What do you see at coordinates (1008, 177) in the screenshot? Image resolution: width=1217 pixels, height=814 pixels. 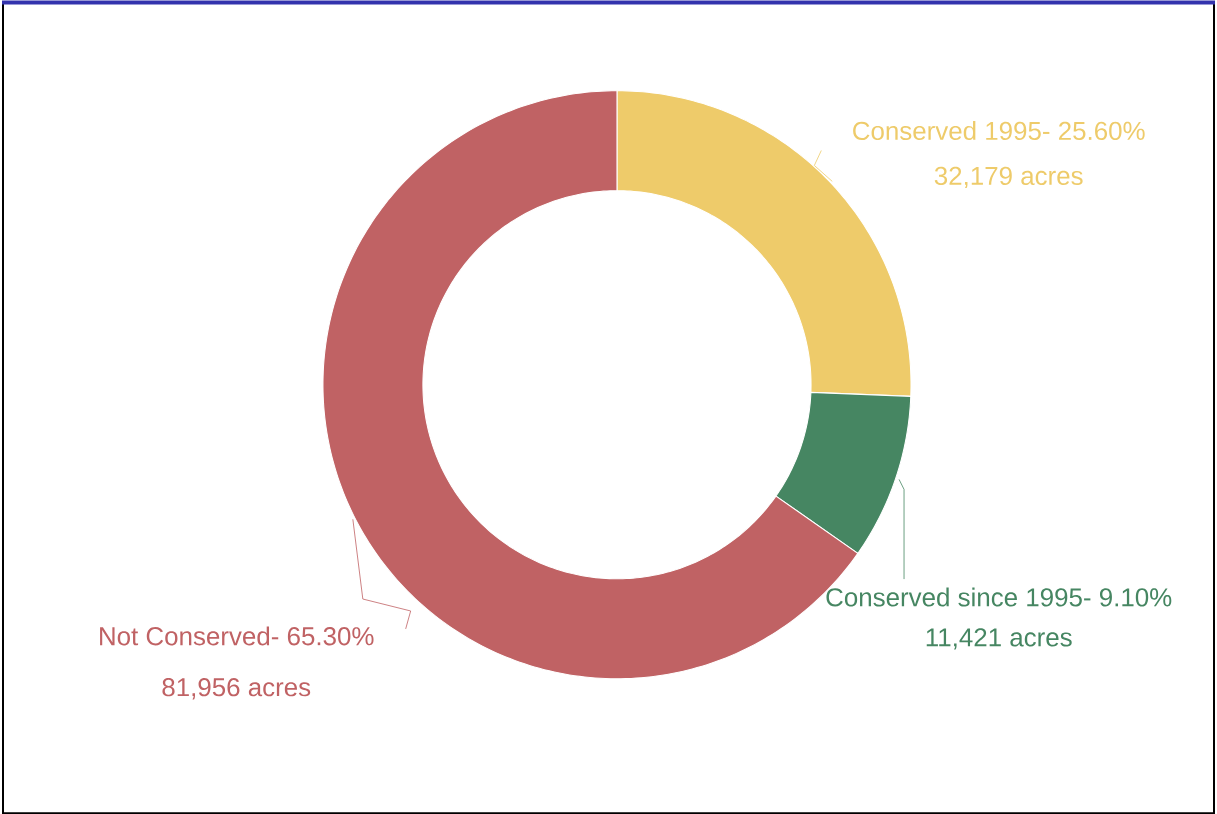 I see `data-label: 32,179 acres` at bounding box center [1008, 177].